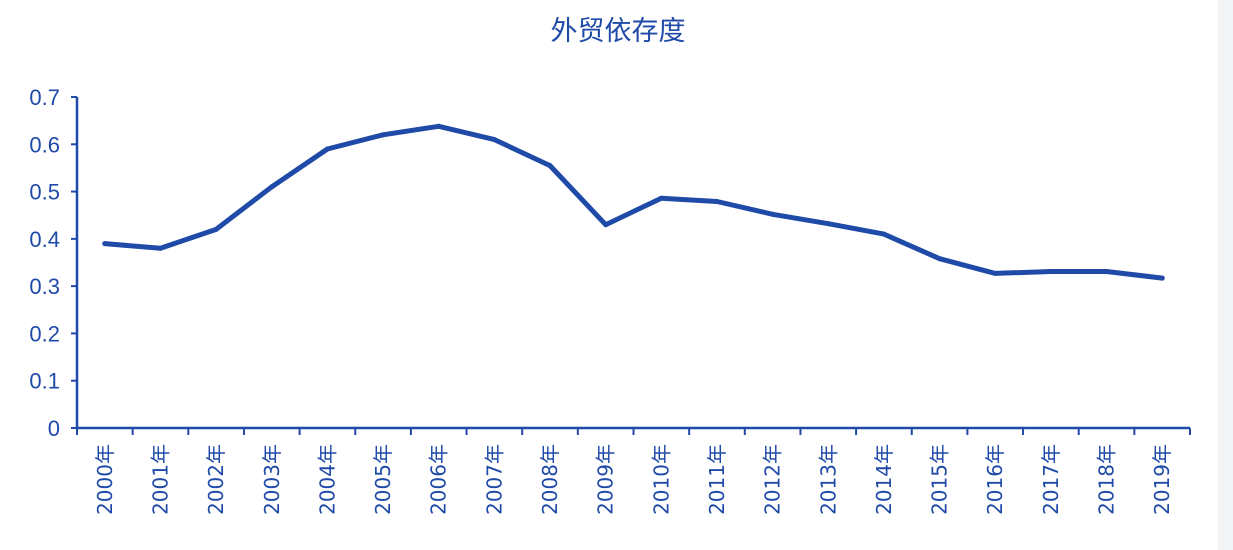 This screenshot has width=1233, height=550. What do you see at coordinates (160, 479) in the screenshot?
I see `x-tick-label: 2001年` at bounding box center [160, 479].